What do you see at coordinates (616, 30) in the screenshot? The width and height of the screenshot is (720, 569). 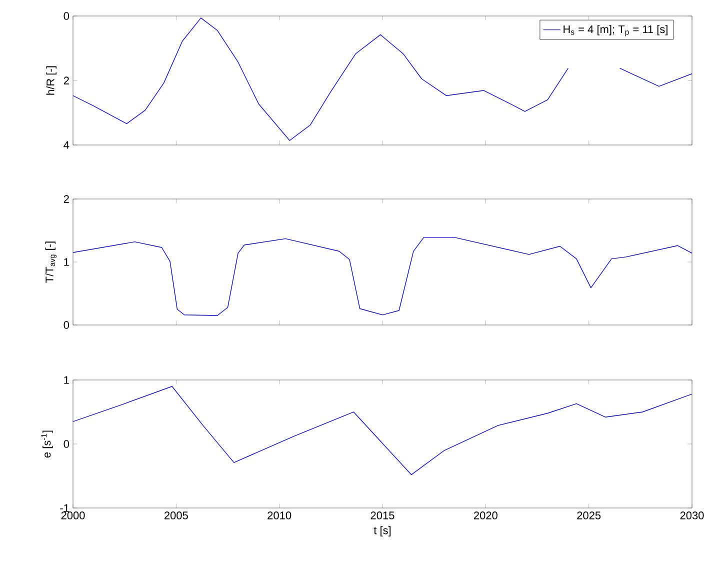 I see `legend-label: H$_{s}$ = 4 [m]; T$_{p}$ = 11 [s]` at bounding box center [616, 30].